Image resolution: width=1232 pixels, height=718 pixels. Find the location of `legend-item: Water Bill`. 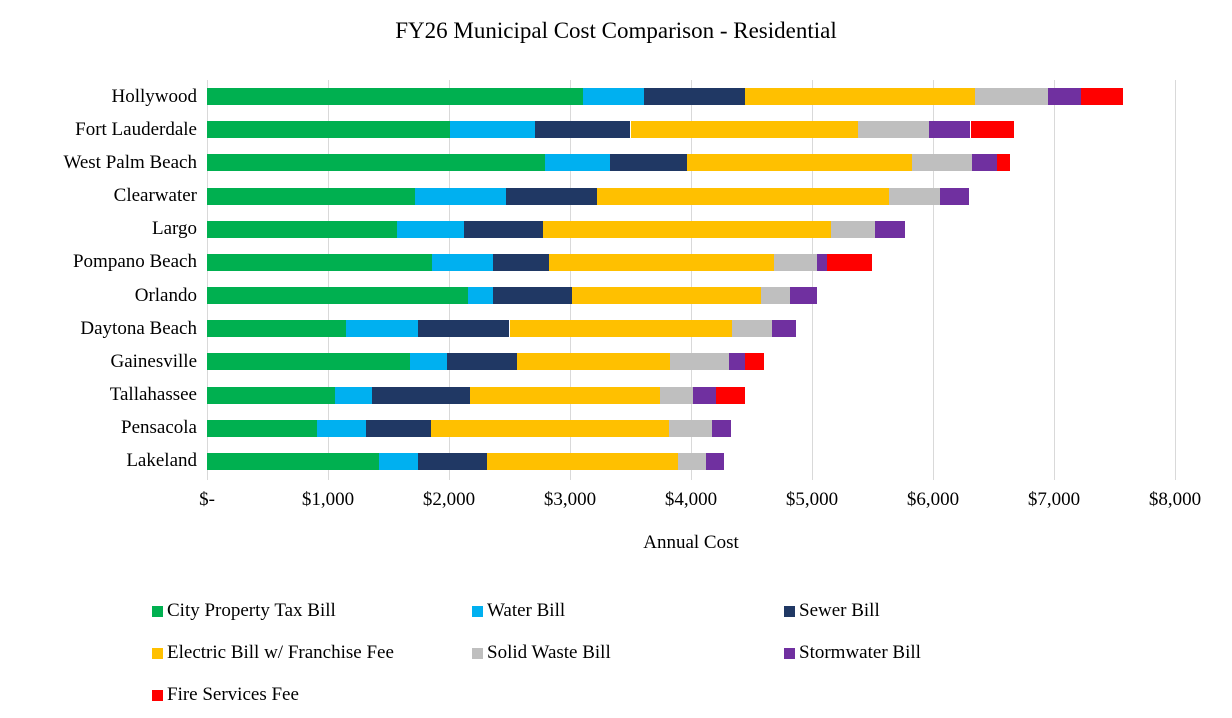

legend-item: Water Bill is located at coordinates (518, 611).